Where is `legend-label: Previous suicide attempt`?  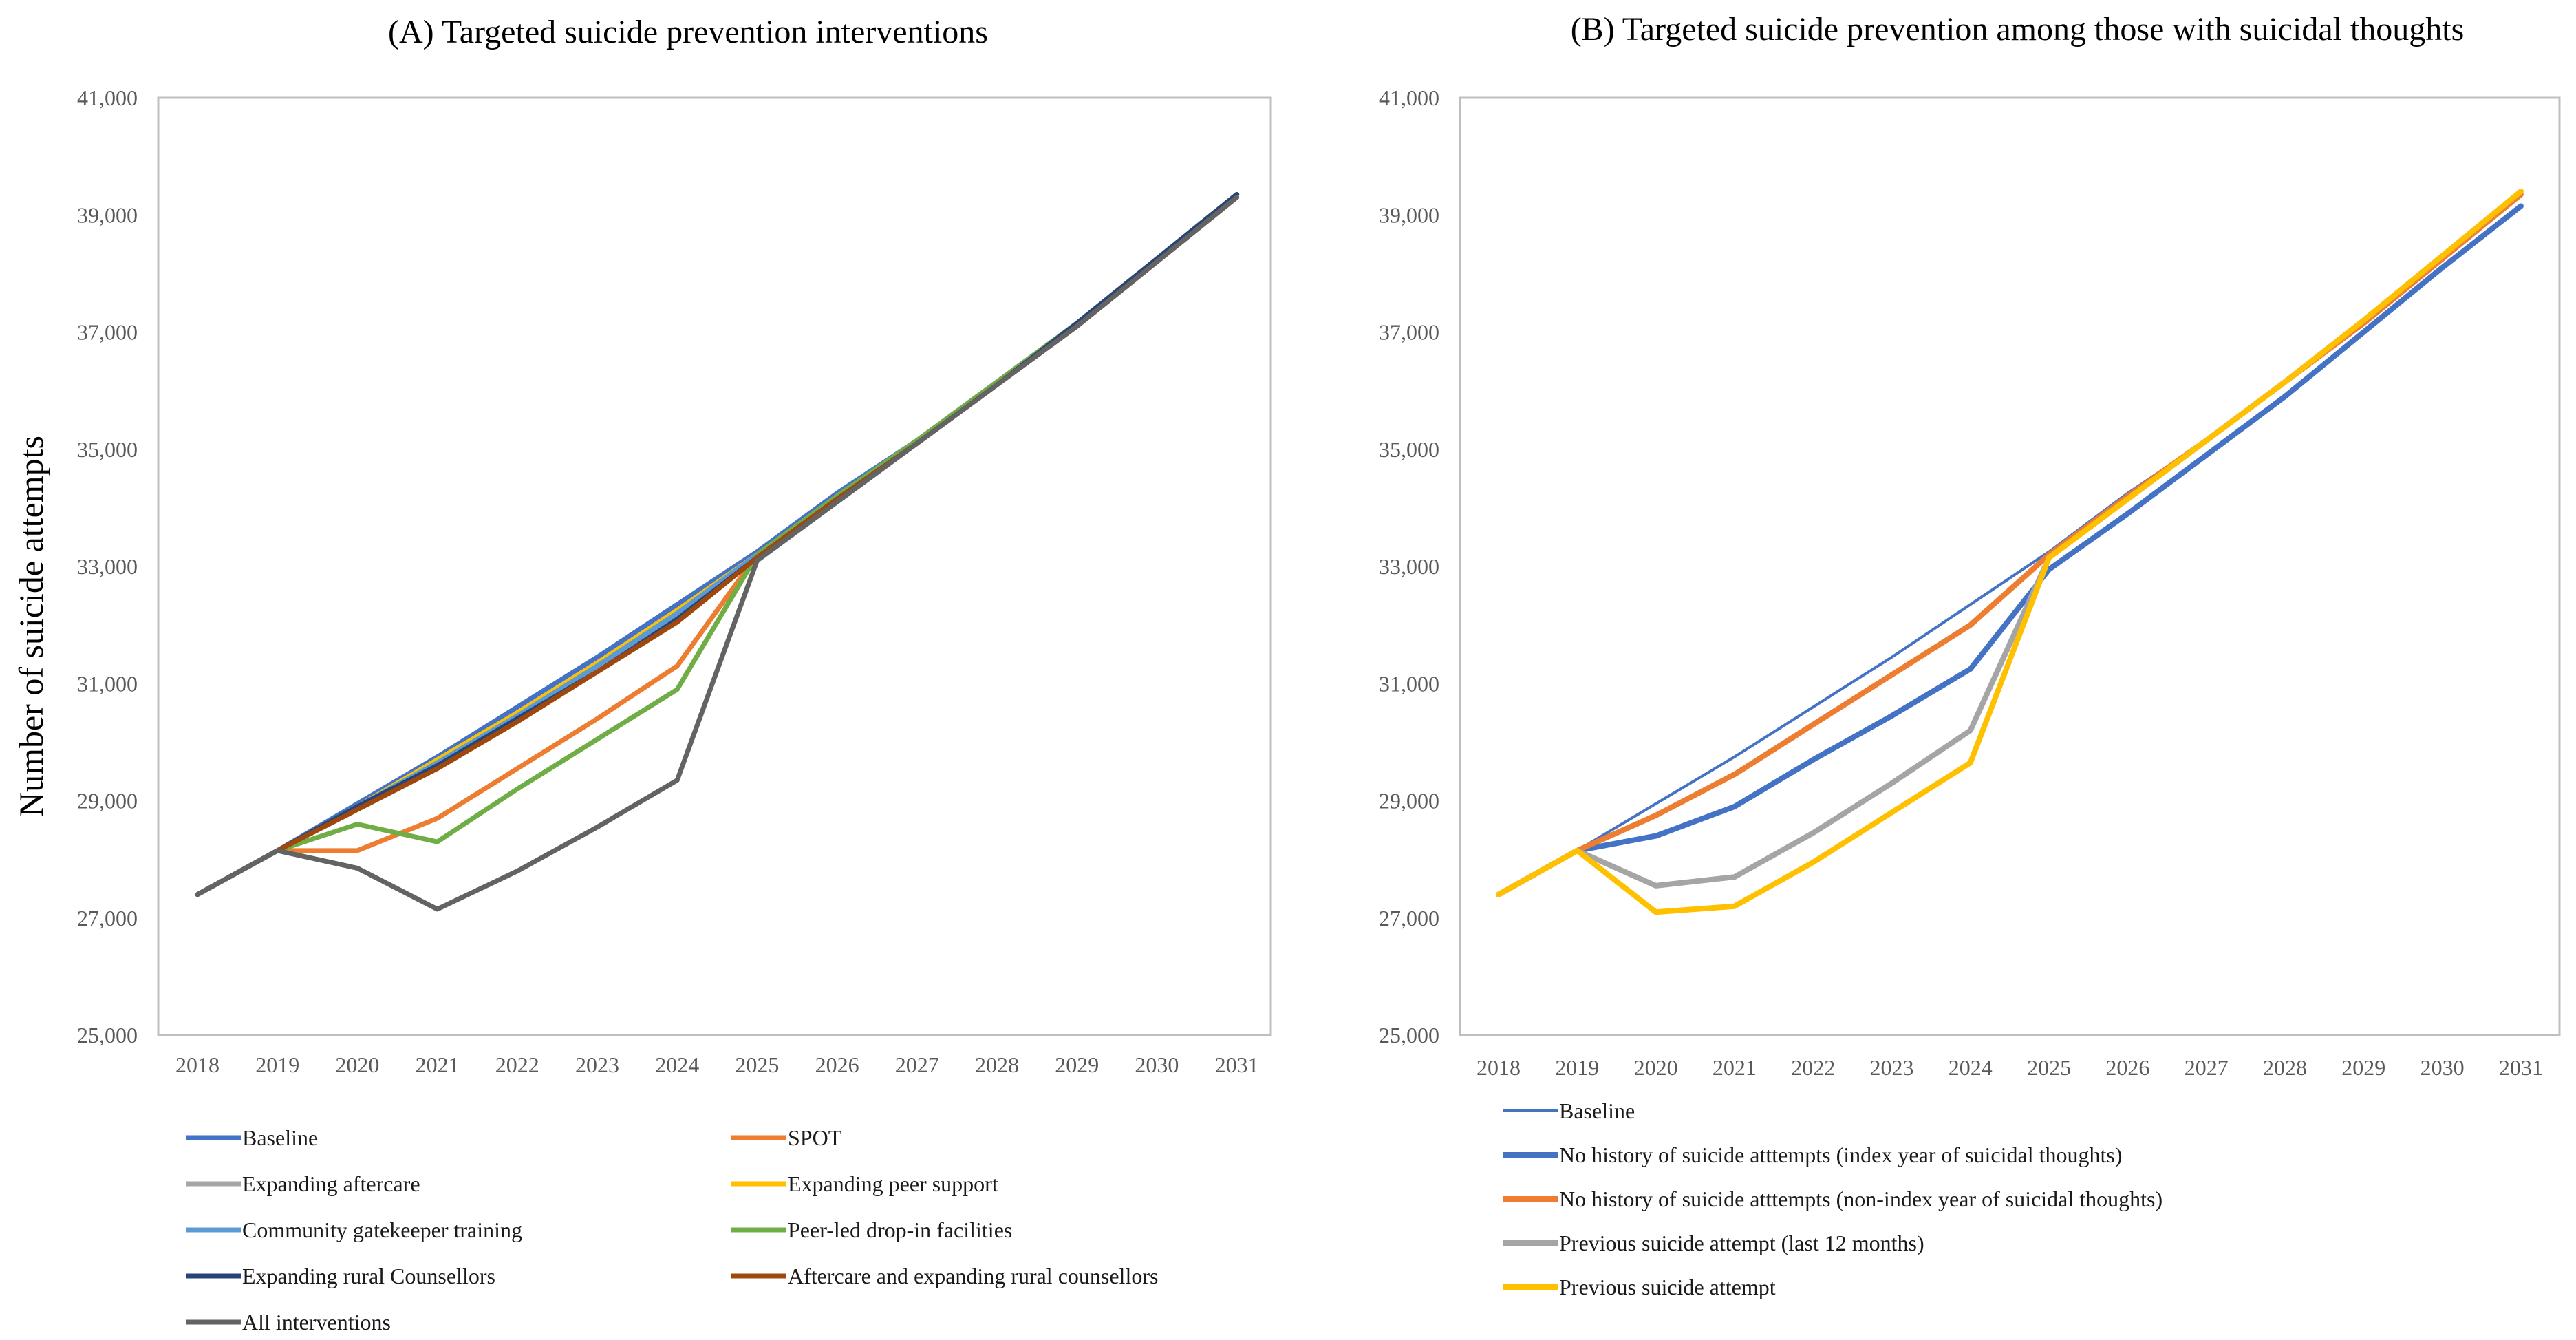
legend-label: Previous suicide attempt is located at coordinates (1668, 1287).